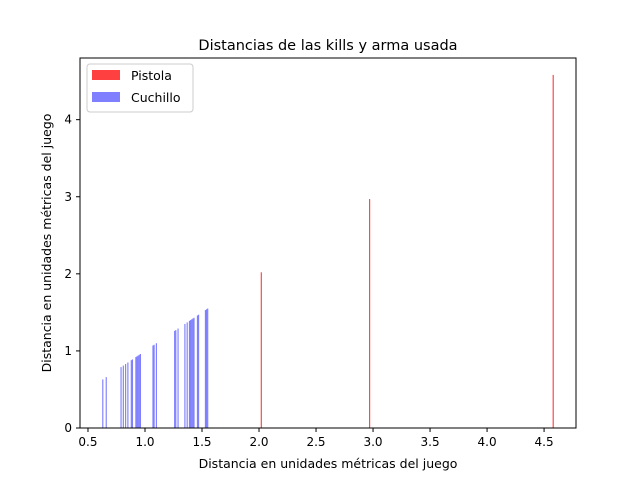  What do you see at coordinates (544, 442) in the screenshot?
I see `x-tick-label-8: 4.5` at bounding box center [544, 442].